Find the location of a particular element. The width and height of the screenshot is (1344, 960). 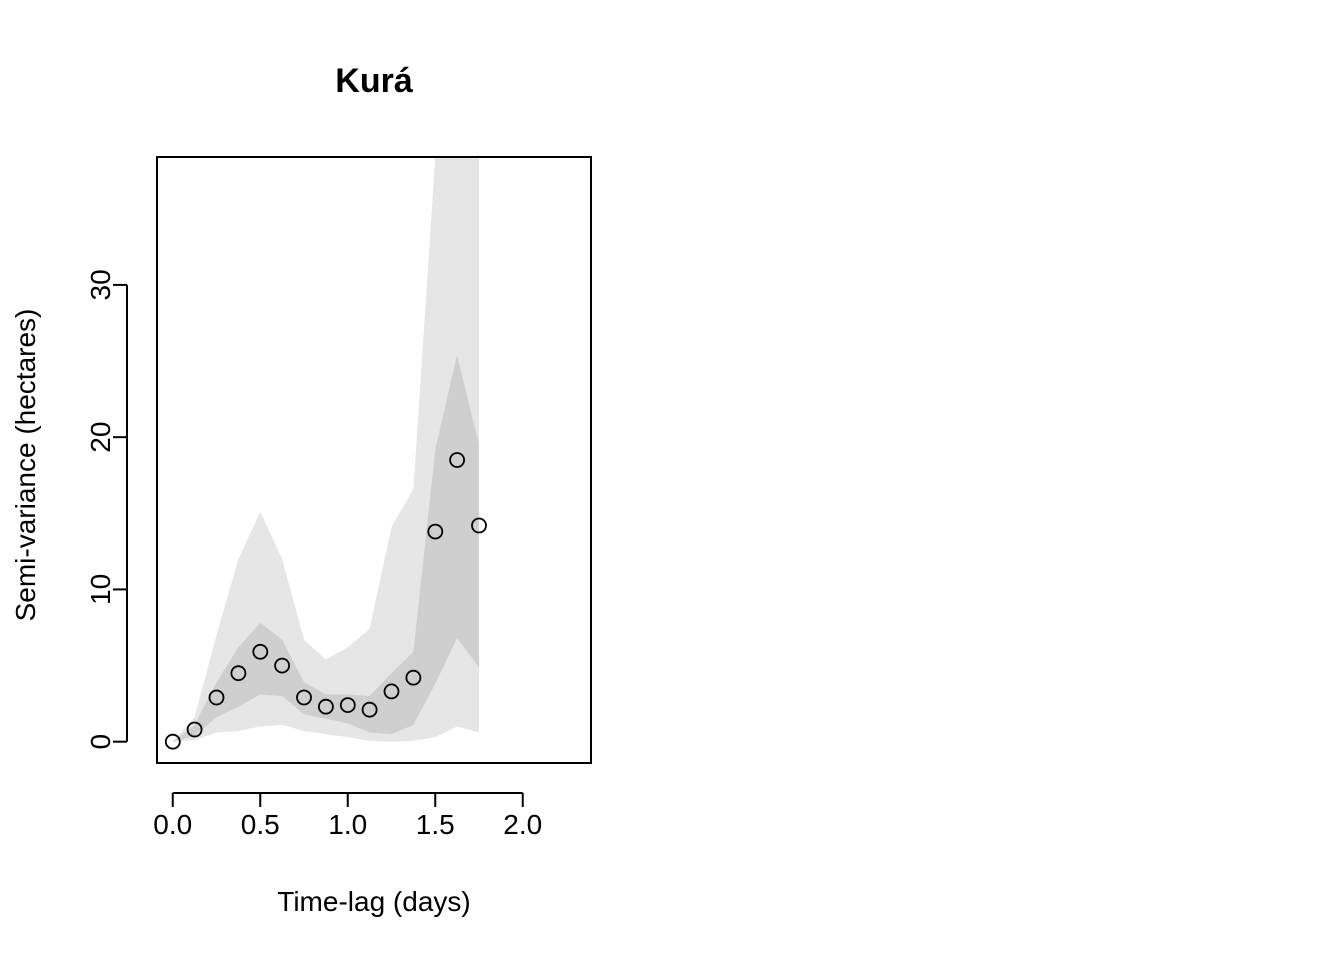

y-tick-label: 20 is located at coordinates (100, 437).